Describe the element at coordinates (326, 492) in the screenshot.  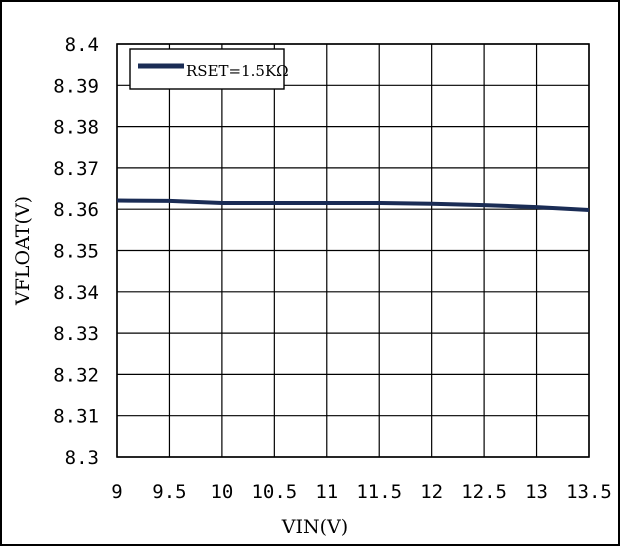
I see `x-tick-label: 11` at that location.